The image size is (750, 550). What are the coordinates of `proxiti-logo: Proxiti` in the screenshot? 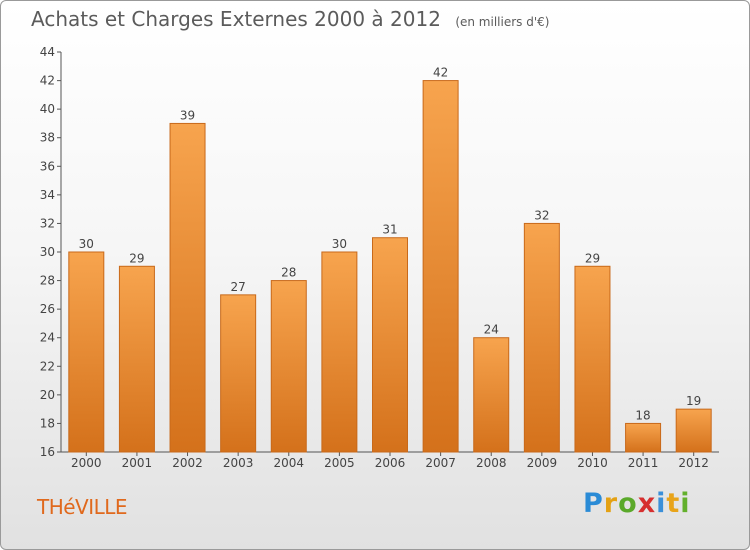 It's located at (637, 503).